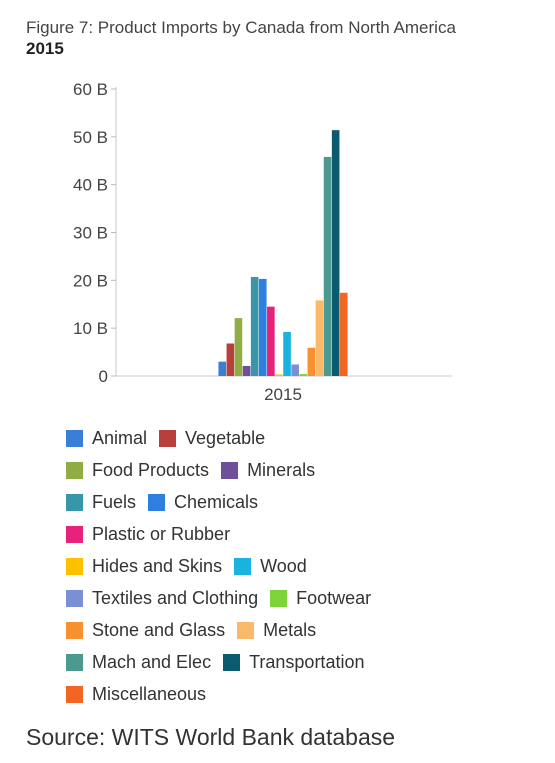  I want to click on legend-item: Food Products, so click(137, 470).